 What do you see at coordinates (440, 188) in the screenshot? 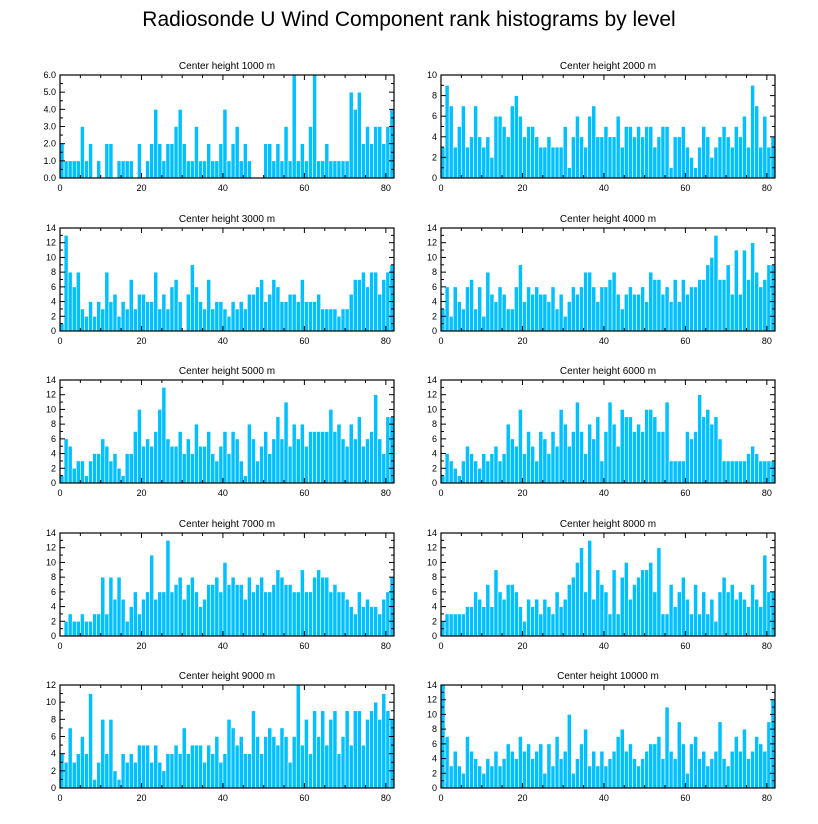
I see `x-tick-label: 0` at bounding box center [440, 188].